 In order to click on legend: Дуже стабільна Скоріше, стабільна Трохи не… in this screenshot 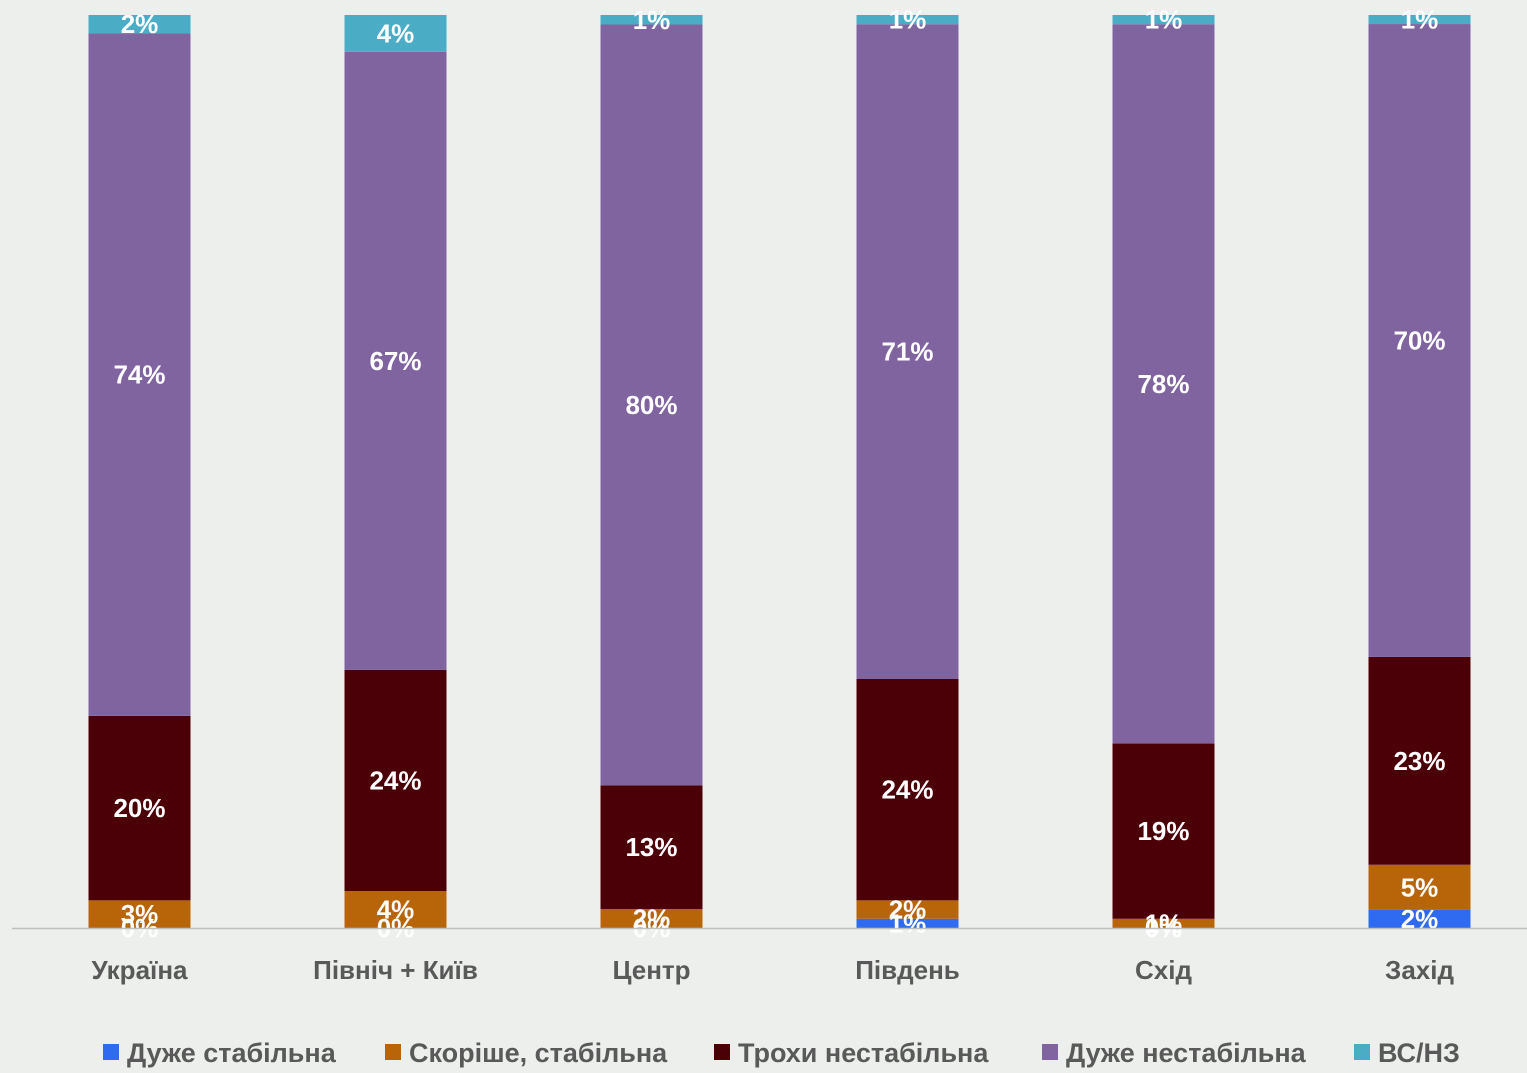, I will do `click(781, 1053)`.